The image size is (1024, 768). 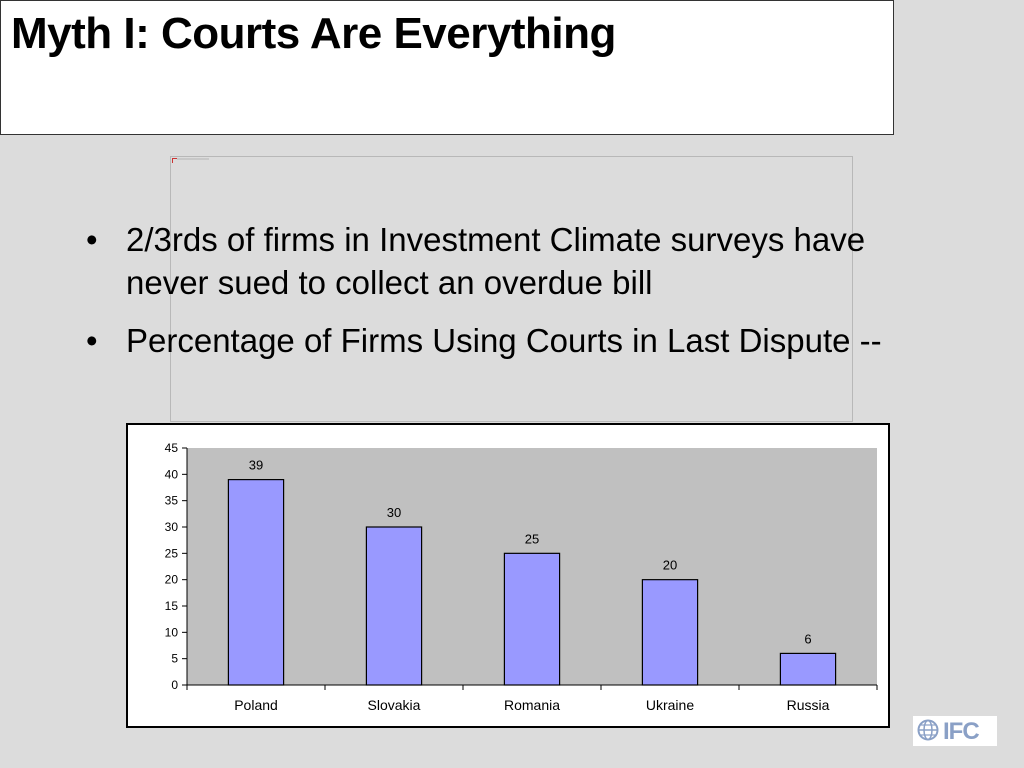 I want to click on y-tick-label: 40, so click(x=172, y=474).